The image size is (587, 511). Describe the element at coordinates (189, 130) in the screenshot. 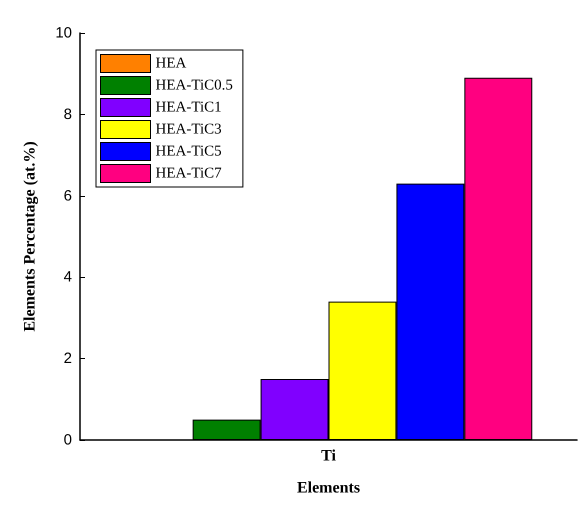

I see `legend-label: HEA-TiC3` at that location.